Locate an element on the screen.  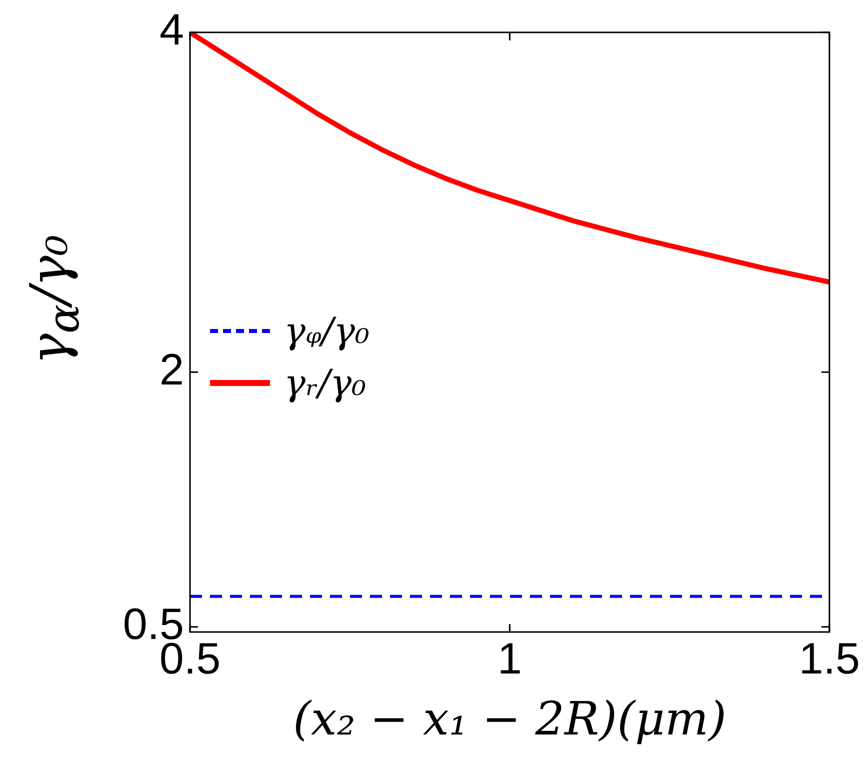
y-tick-label: 2 is located at coordinates (172, 369).